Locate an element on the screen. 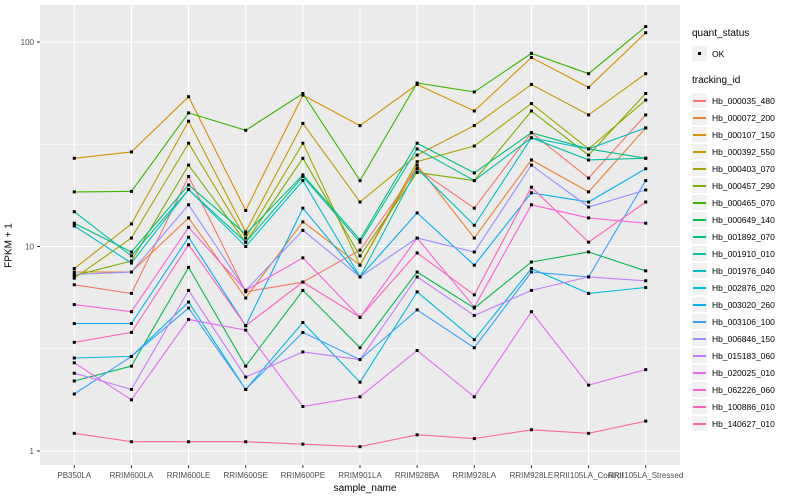 Image resolution: width=800 pixels, height=500 pixels. x-tick-label: RRIM928BA is located at coordinates (417, 475).